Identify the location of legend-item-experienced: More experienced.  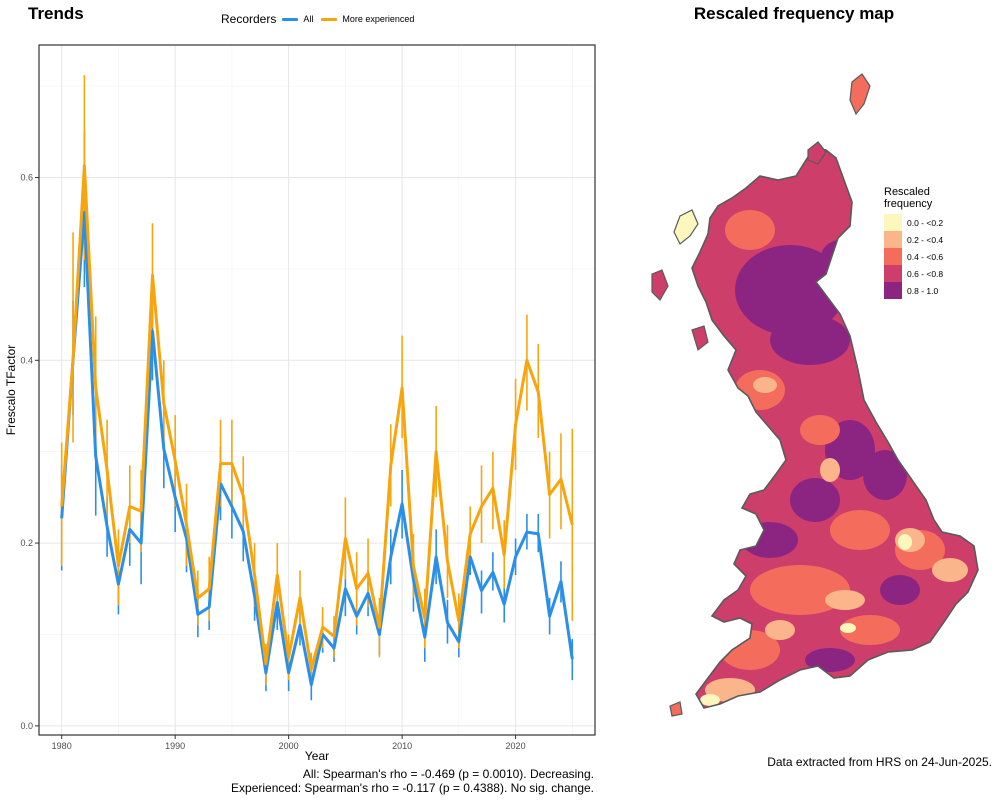
(367, 19).